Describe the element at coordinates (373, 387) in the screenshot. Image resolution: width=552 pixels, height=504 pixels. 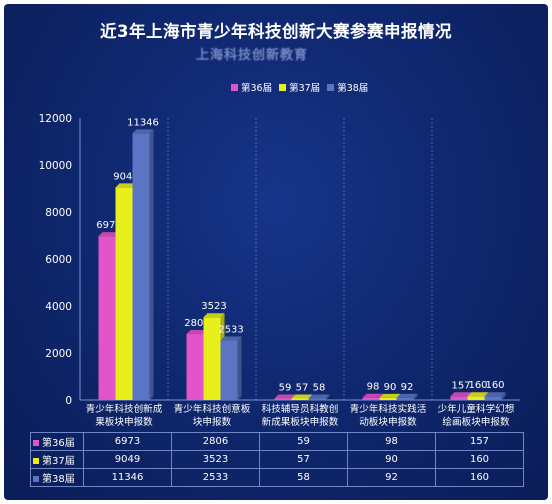
I see `data-label: 98` at that location.